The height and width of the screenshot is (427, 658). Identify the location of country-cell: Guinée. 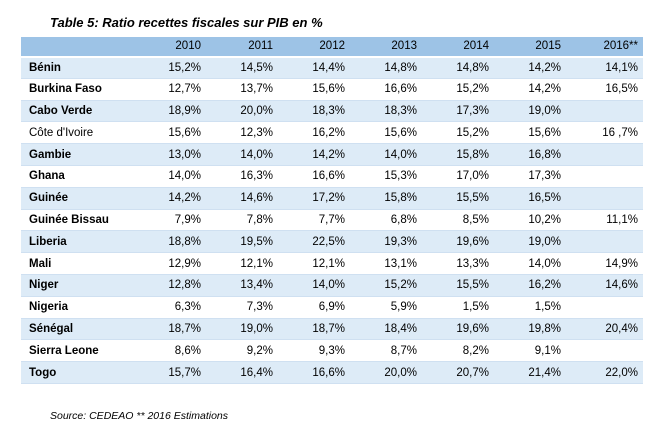
(77, 198).